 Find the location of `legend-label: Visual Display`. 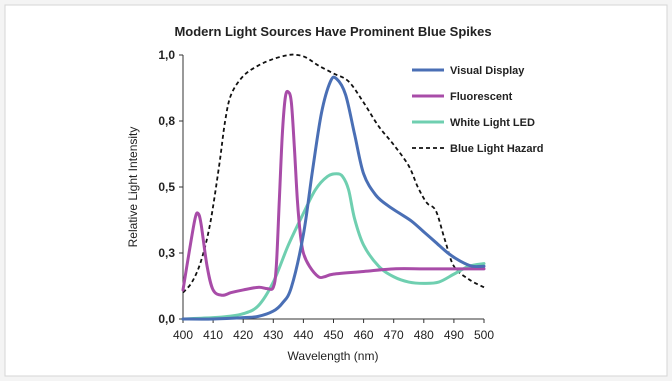

legend-label: Visual Display is located at coordinates (487, 71).